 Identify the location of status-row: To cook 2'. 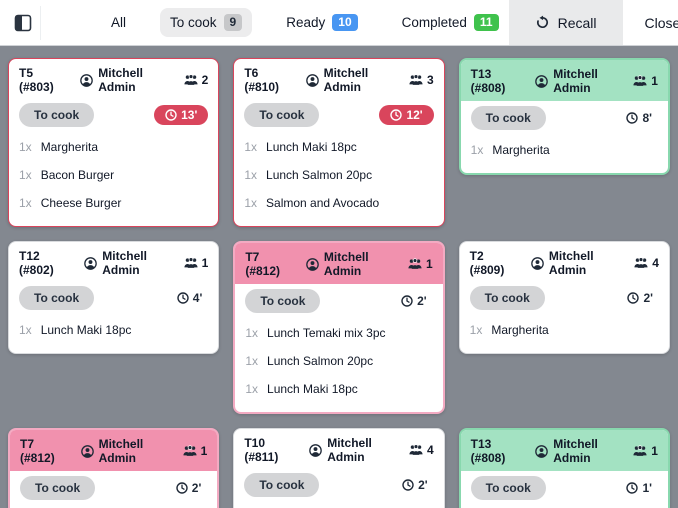
(564, 297).